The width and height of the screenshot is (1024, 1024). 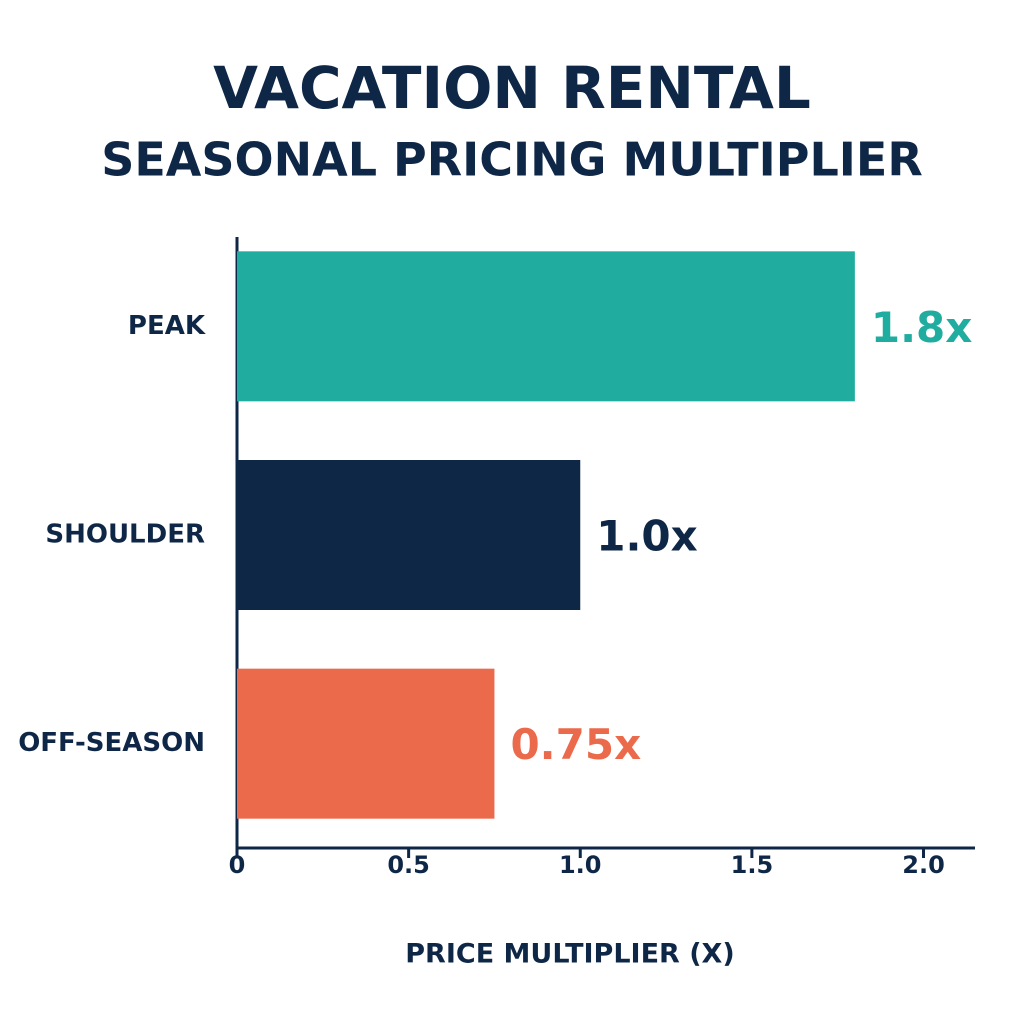 I want to click on value-label: 1.0x, so click(x=647, y=536).